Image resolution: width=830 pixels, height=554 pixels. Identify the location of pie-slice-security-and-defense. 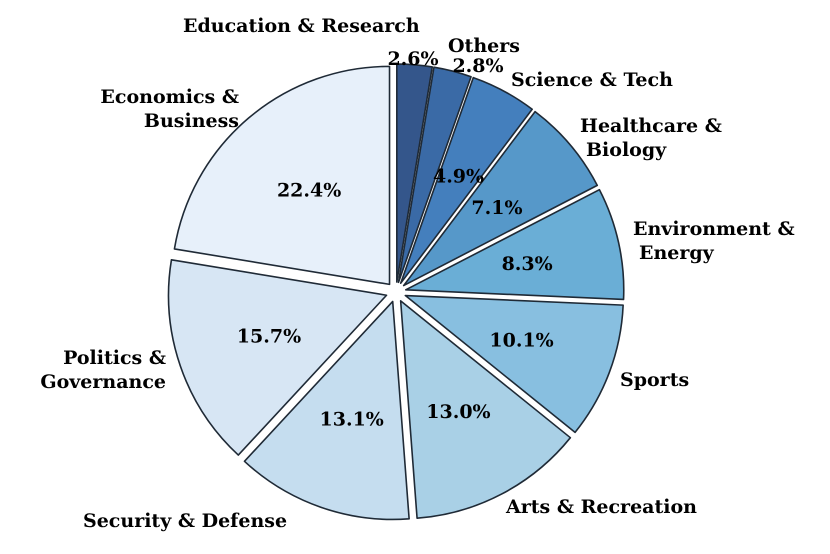
(326, 410).